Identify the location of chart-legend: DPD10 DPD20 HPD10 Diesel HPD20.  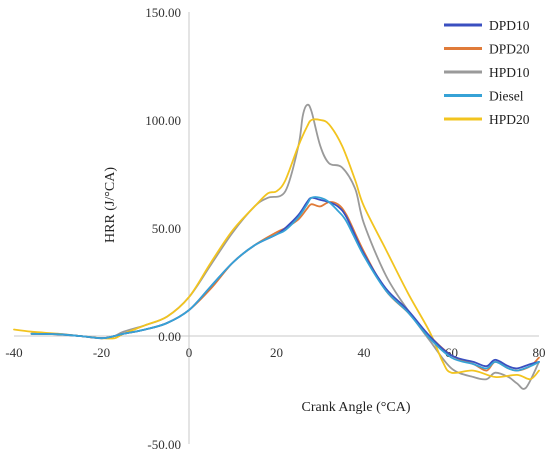
(487, 72).